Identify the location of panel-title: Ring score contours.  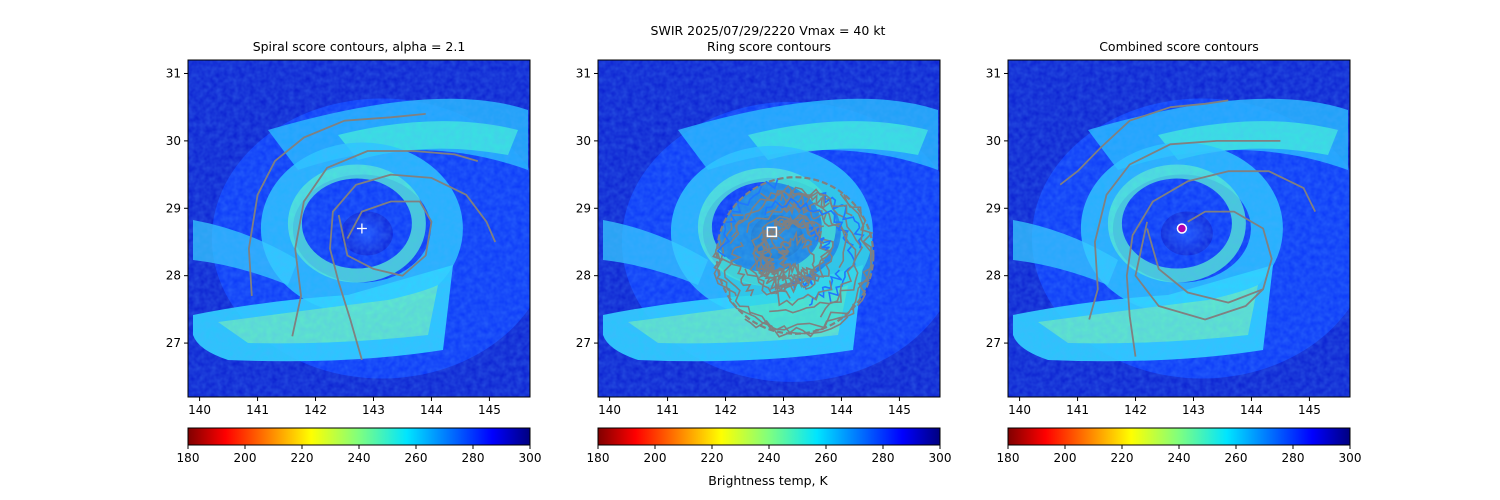
(769, 46).